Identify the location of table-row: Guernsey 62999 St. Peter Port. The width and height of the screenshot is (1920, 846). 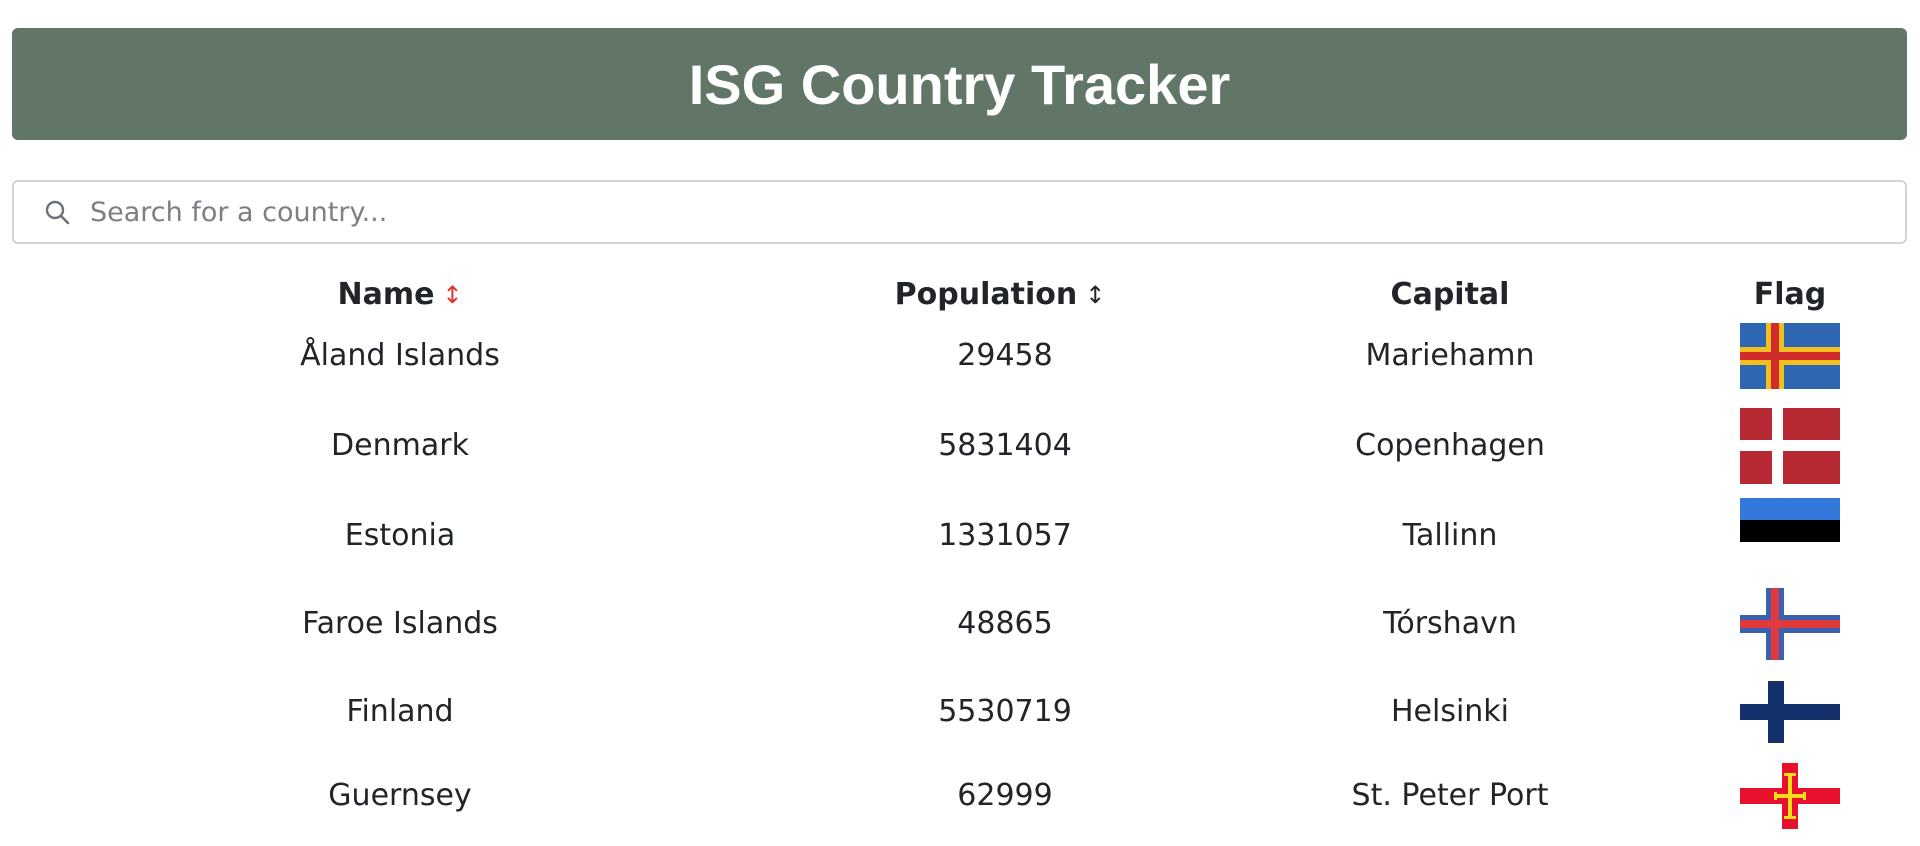
(960, 796).